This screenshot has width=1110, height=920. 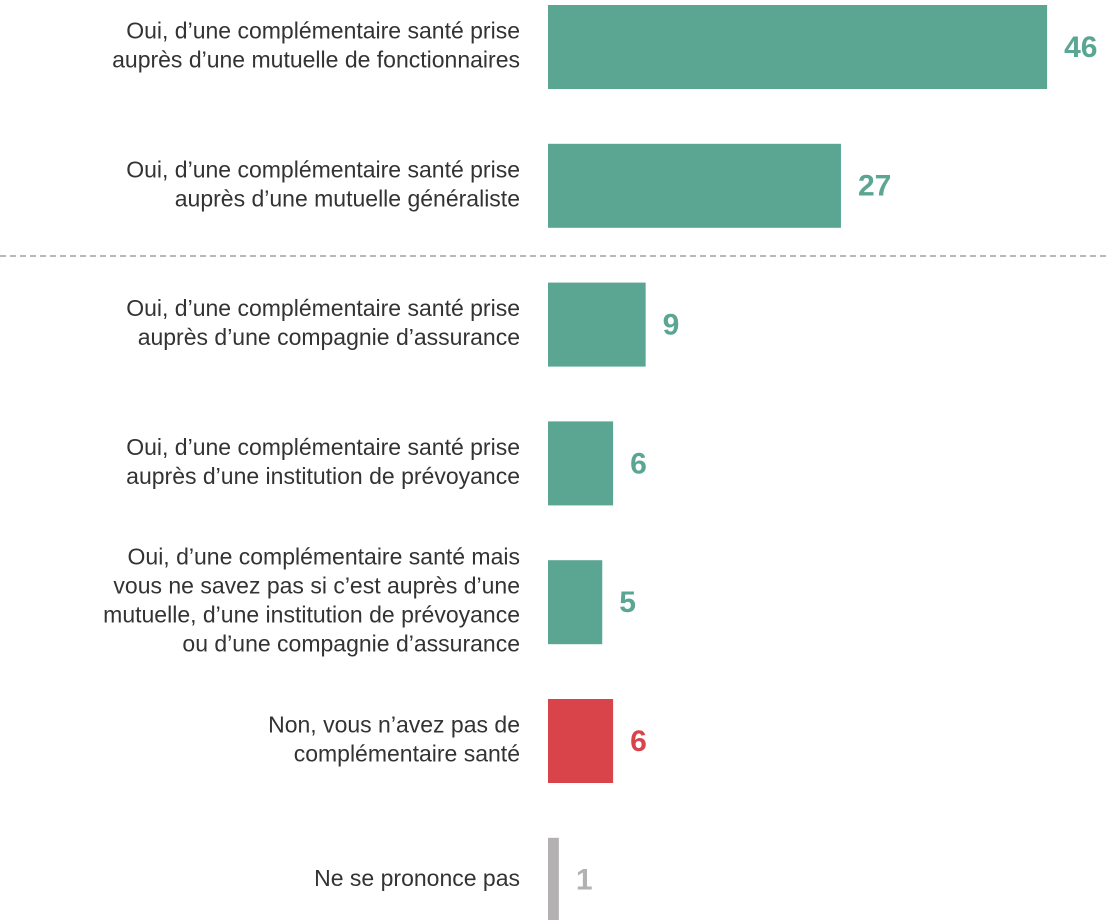 What do you see at coordinates (324, 557) in the screenshot?
I see `category-label-line: Oui, d’une complémentaire santé mais` at bounding box center [324, 557].